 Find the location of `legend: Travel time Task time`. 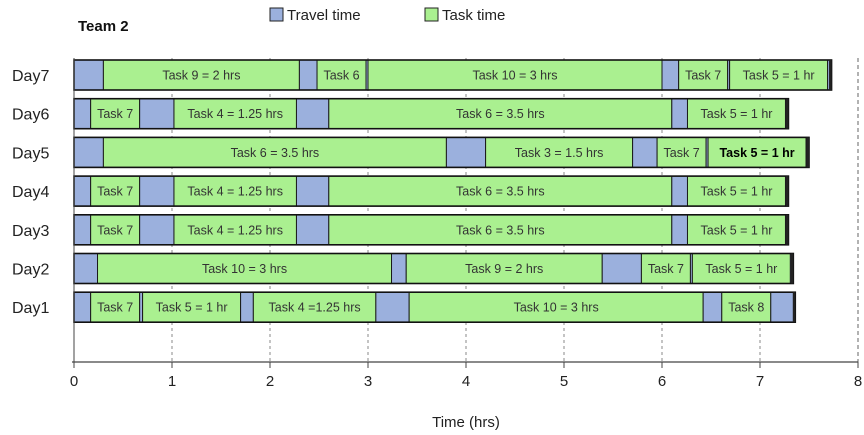

legend: Travel time Task time is located at coordinates (387, 15).